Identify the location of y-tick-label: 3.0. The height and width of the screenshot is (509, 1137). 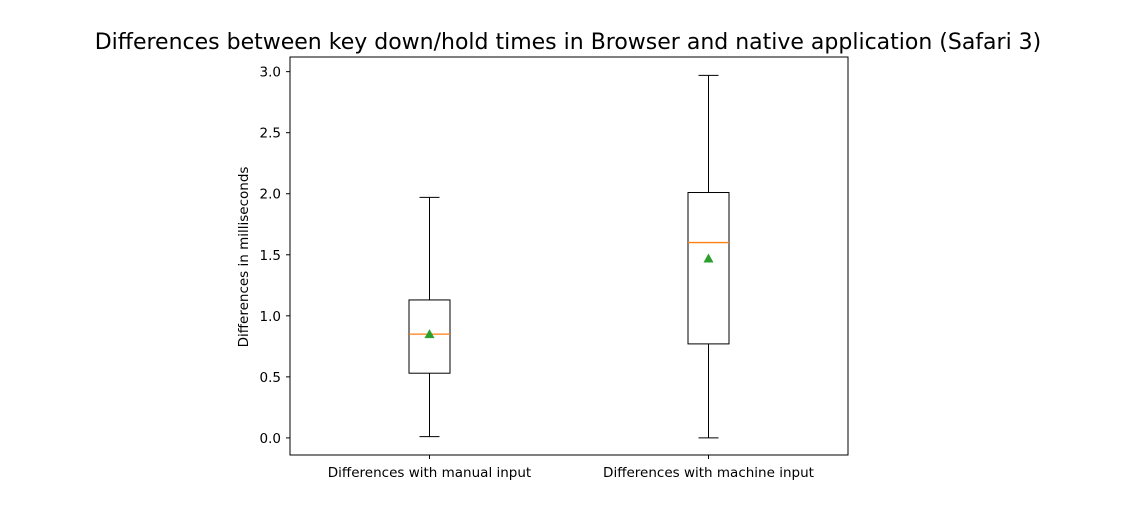
(270, 73).